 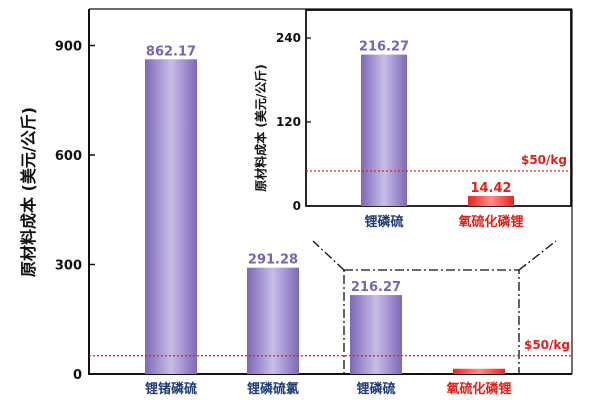 I want to click on inset-data-label: 216.27, so click(x=384, y=47).